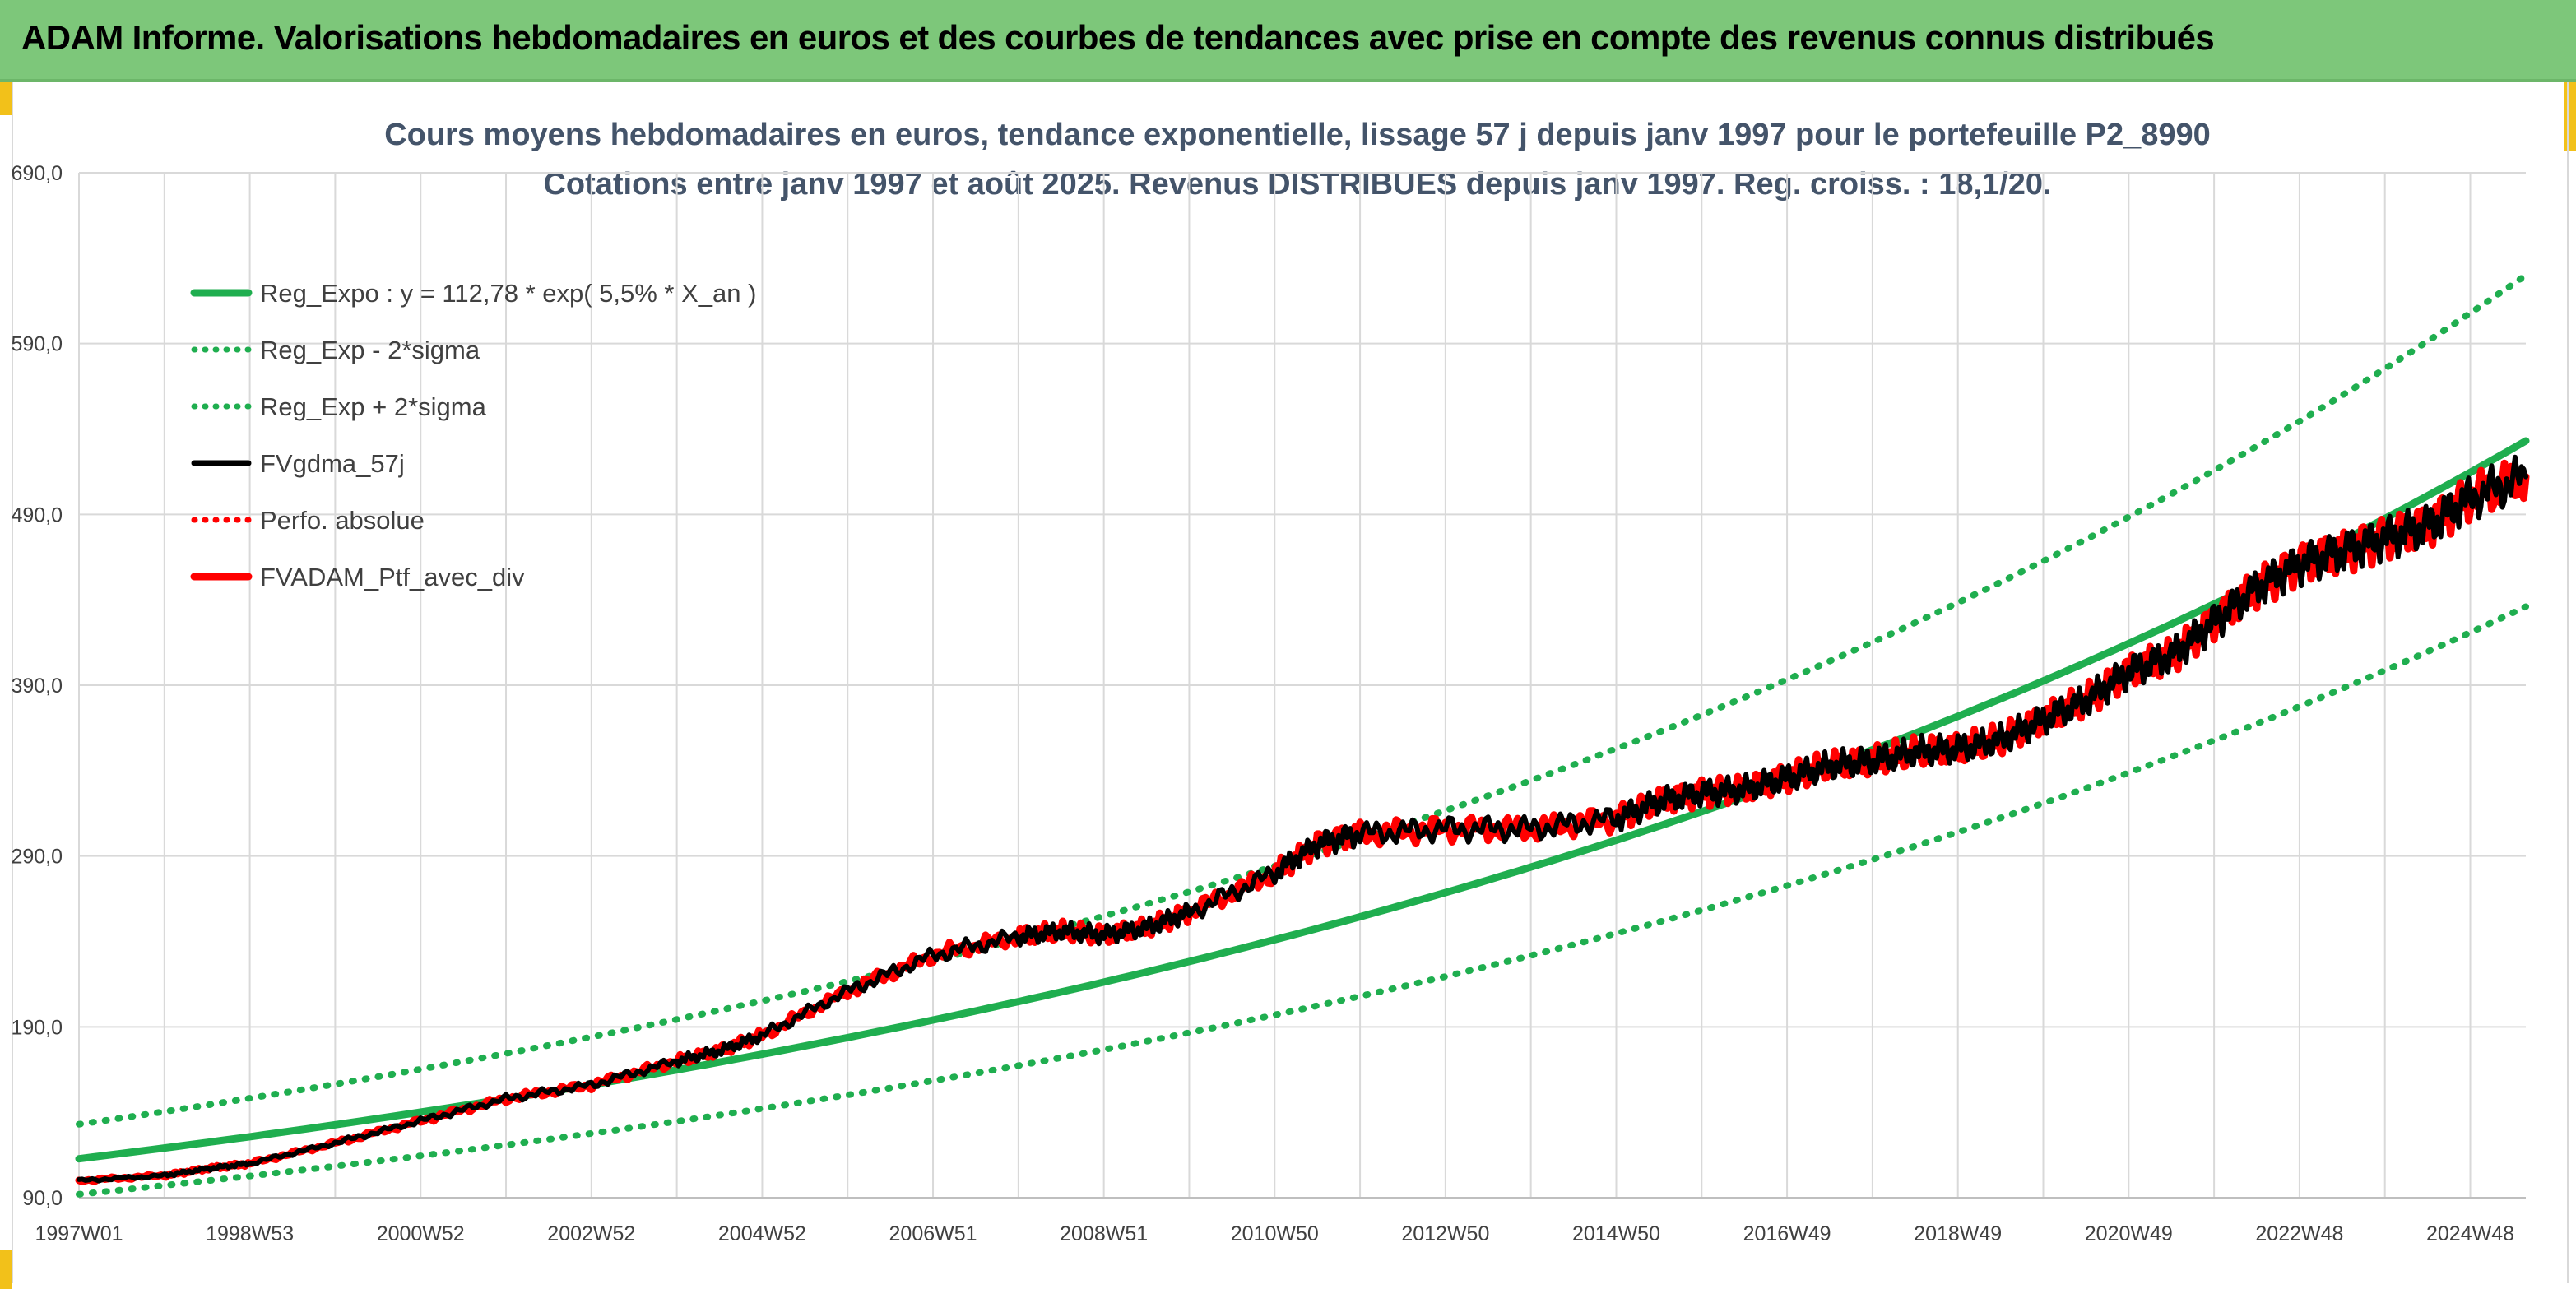 The height and width of the screenshot is (1289, 2576). I want to click on accent-bar-left, so click(6, 98).